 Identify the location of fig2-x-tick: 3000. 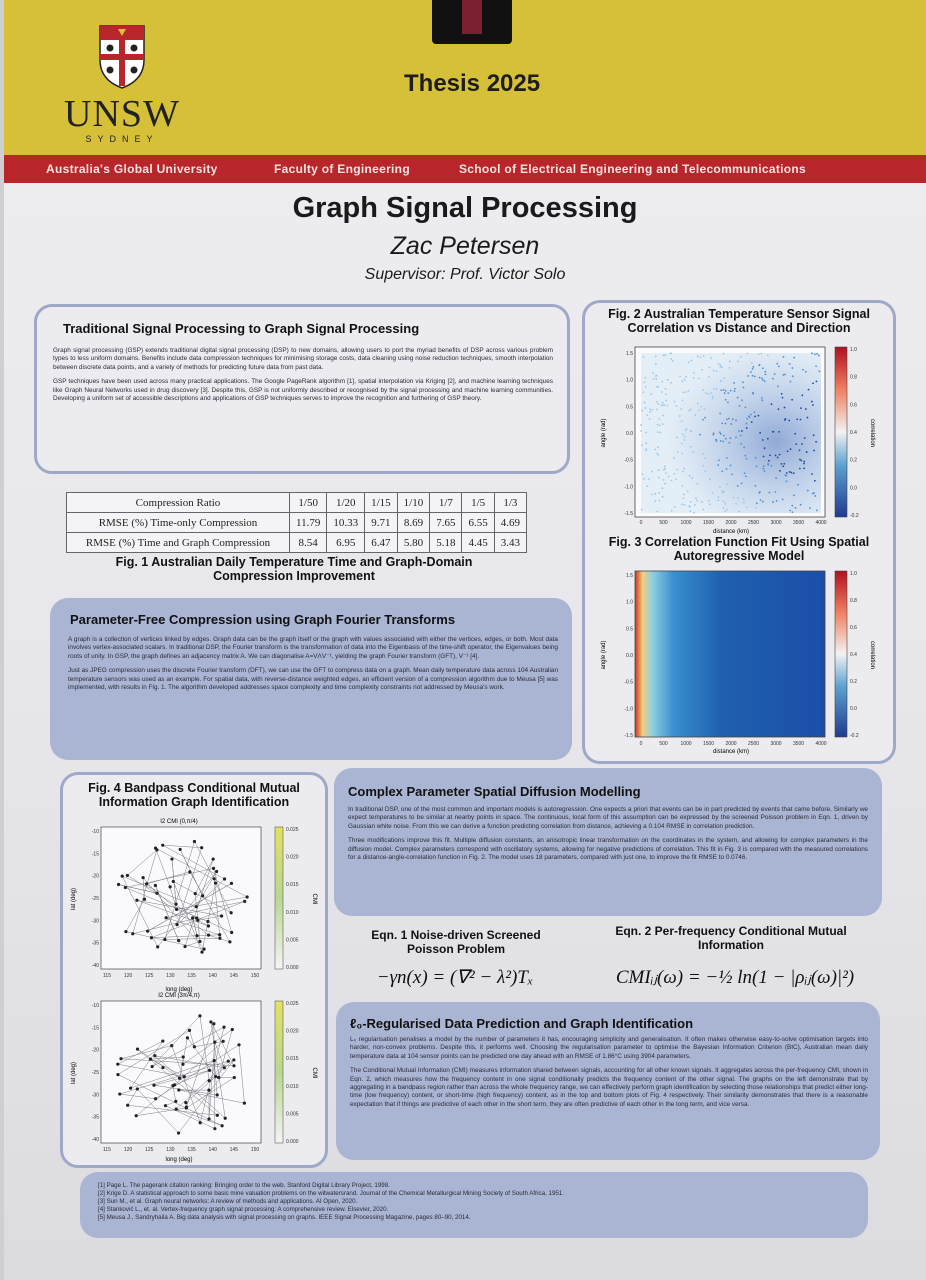
(775, 523).